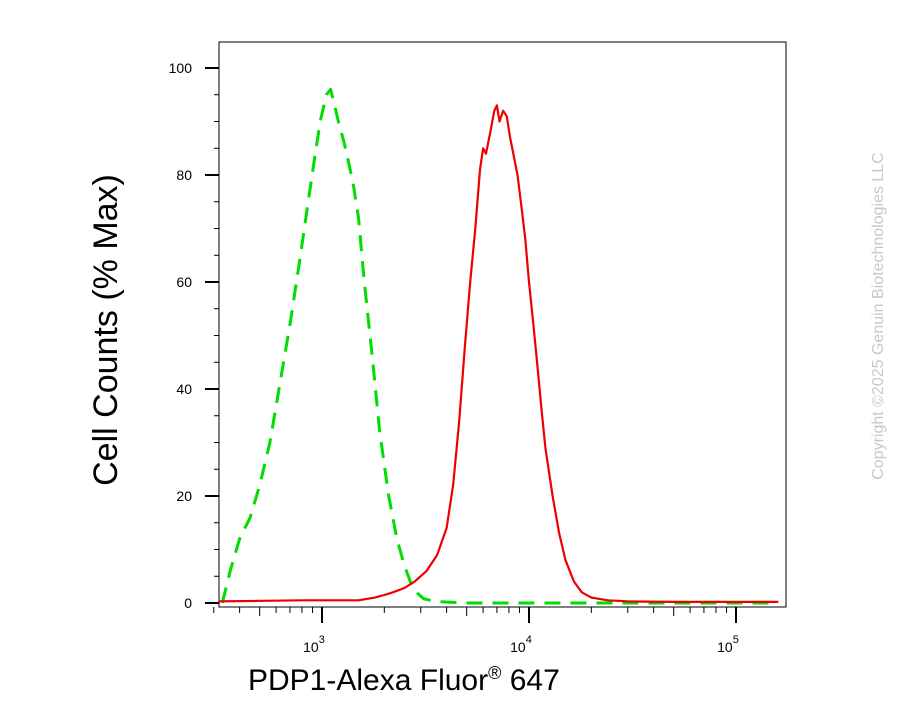  Describe the element at coordinates (184, 175) in the screenshot. I see `y-tick-label: 80` at that location.